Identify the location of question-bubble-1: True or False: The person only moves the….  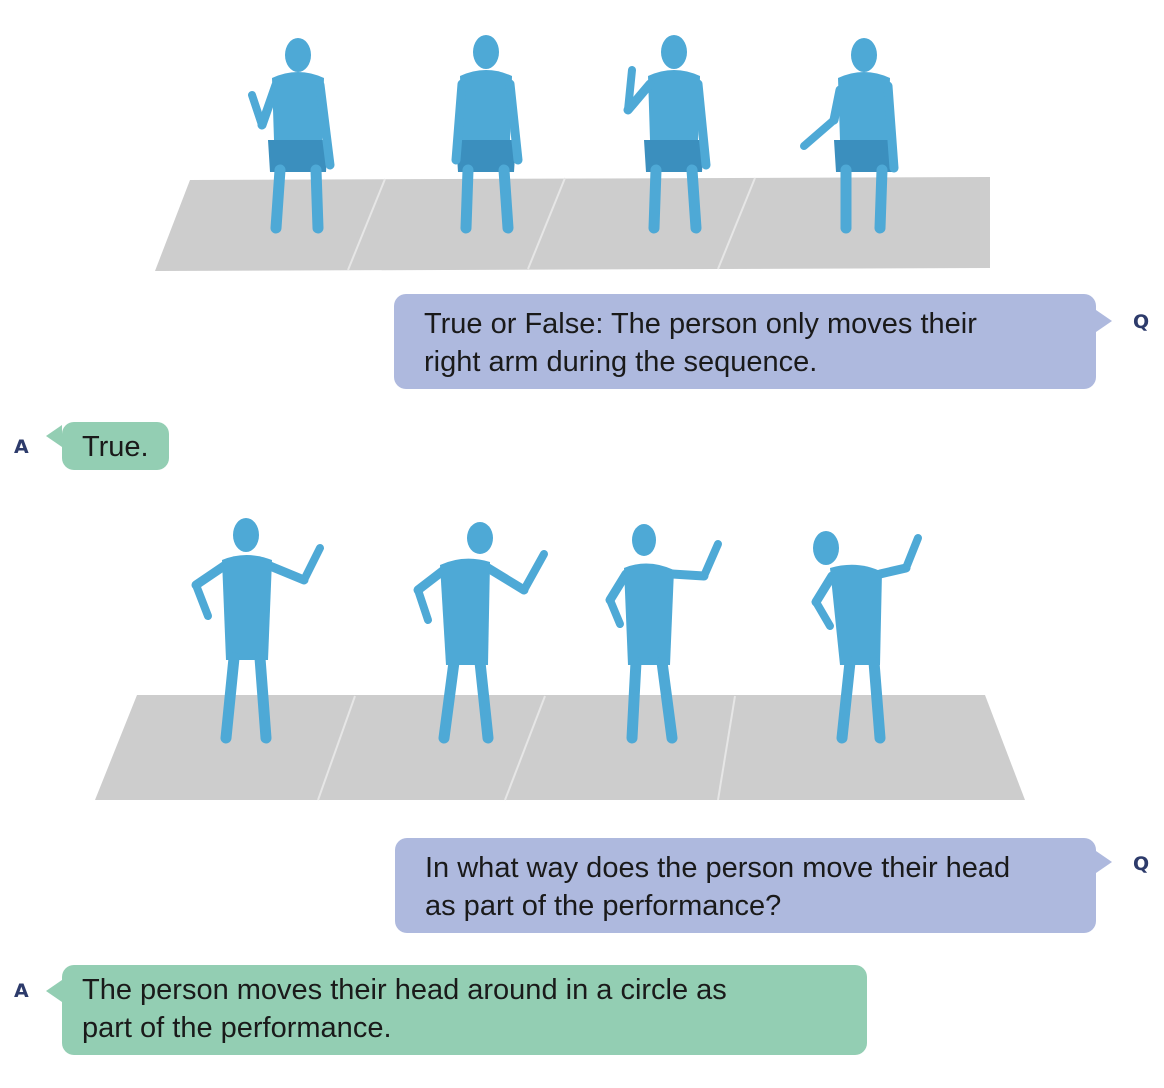
(745, 341).